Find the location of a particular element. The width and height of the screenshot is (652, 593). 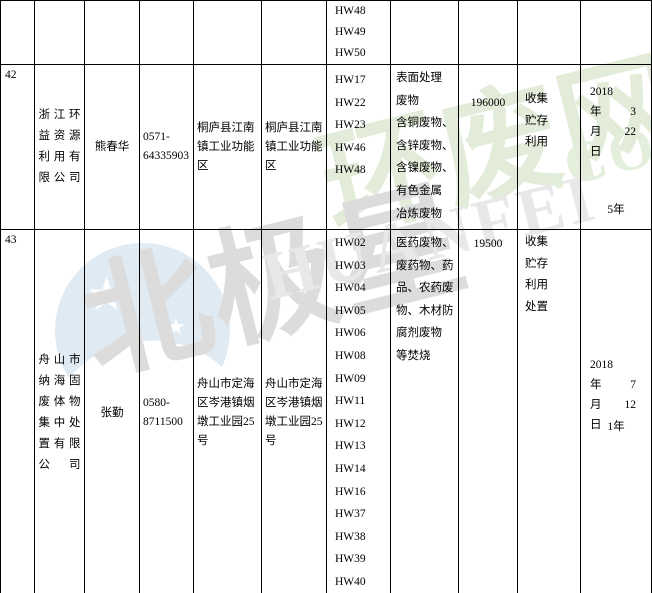

address-text: 桐庐县江南镇工业功能区 is located at coordinates (226, 146).